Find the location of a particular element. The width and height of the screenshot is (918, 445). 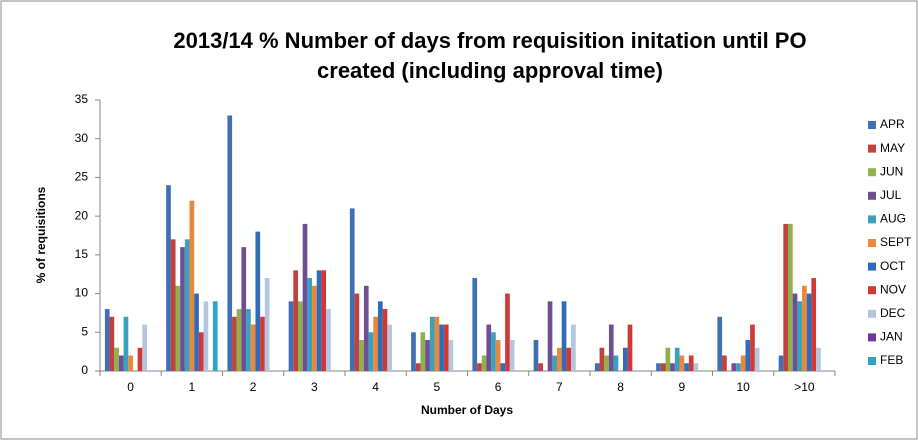

legend-label: FEB is located at coordinates (891, 360).